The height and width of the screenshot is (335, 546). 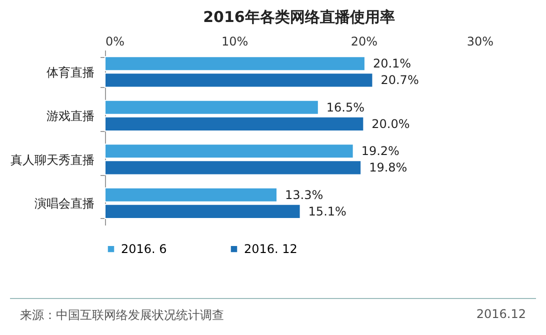 What do you see at coordinates (70, 116) in the screenshot?
I see `y-tick-label: 游戏直播` at bounding box center [70, 116].